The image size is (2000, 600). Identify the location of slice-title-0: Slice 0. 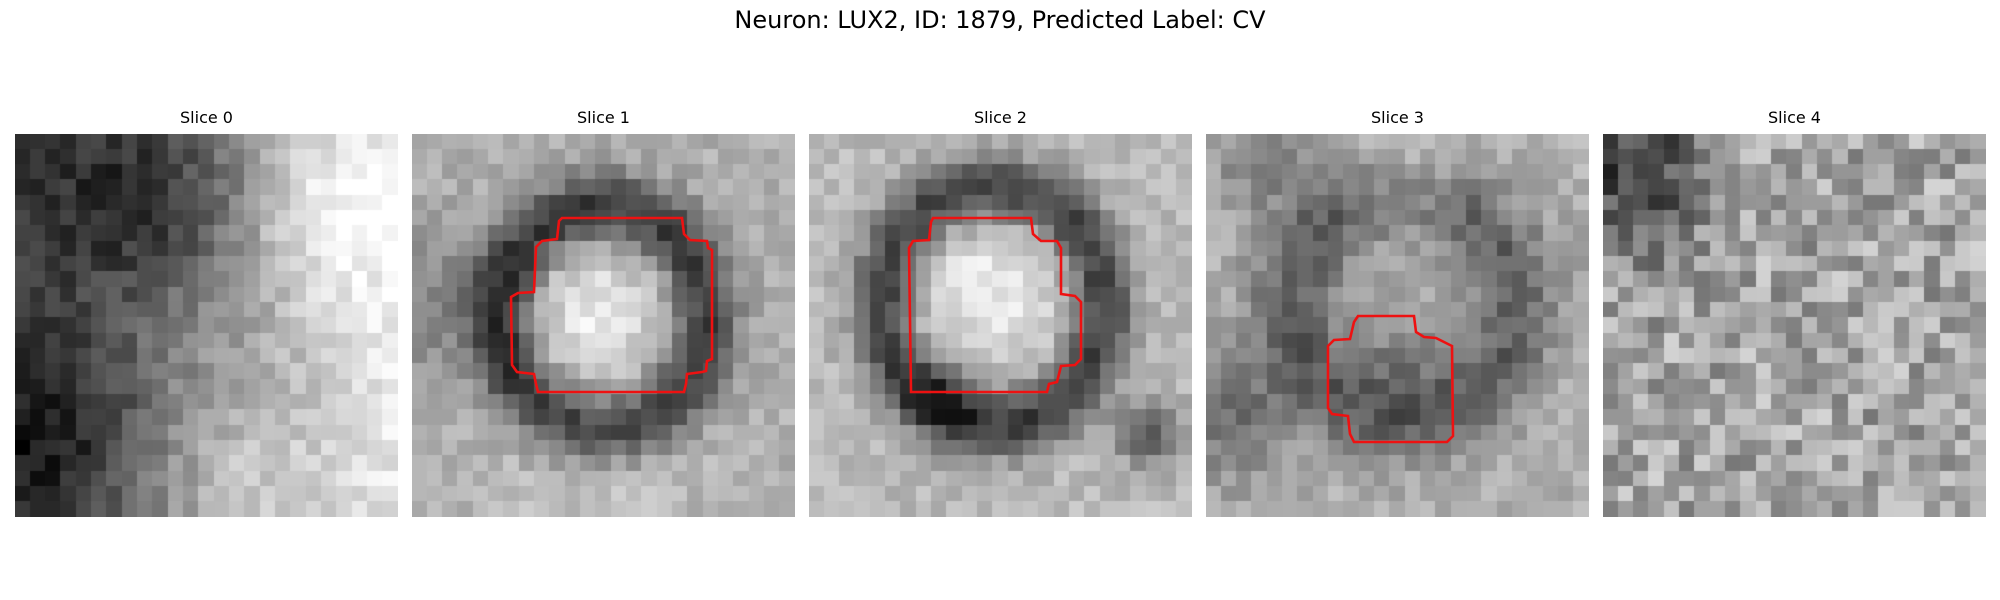
(206, 117).